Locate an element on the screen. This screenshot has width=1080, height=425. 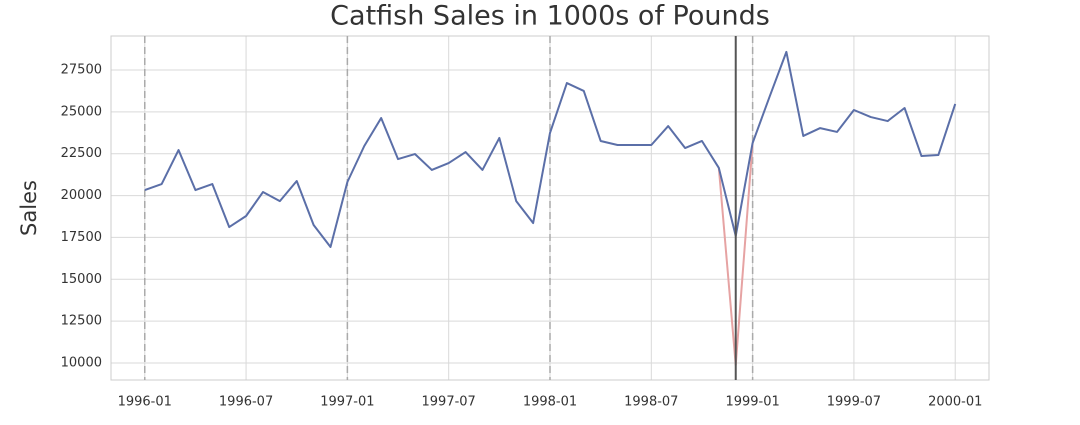
x-tick-label: 1998-01 is located at coordinates (550, 402).